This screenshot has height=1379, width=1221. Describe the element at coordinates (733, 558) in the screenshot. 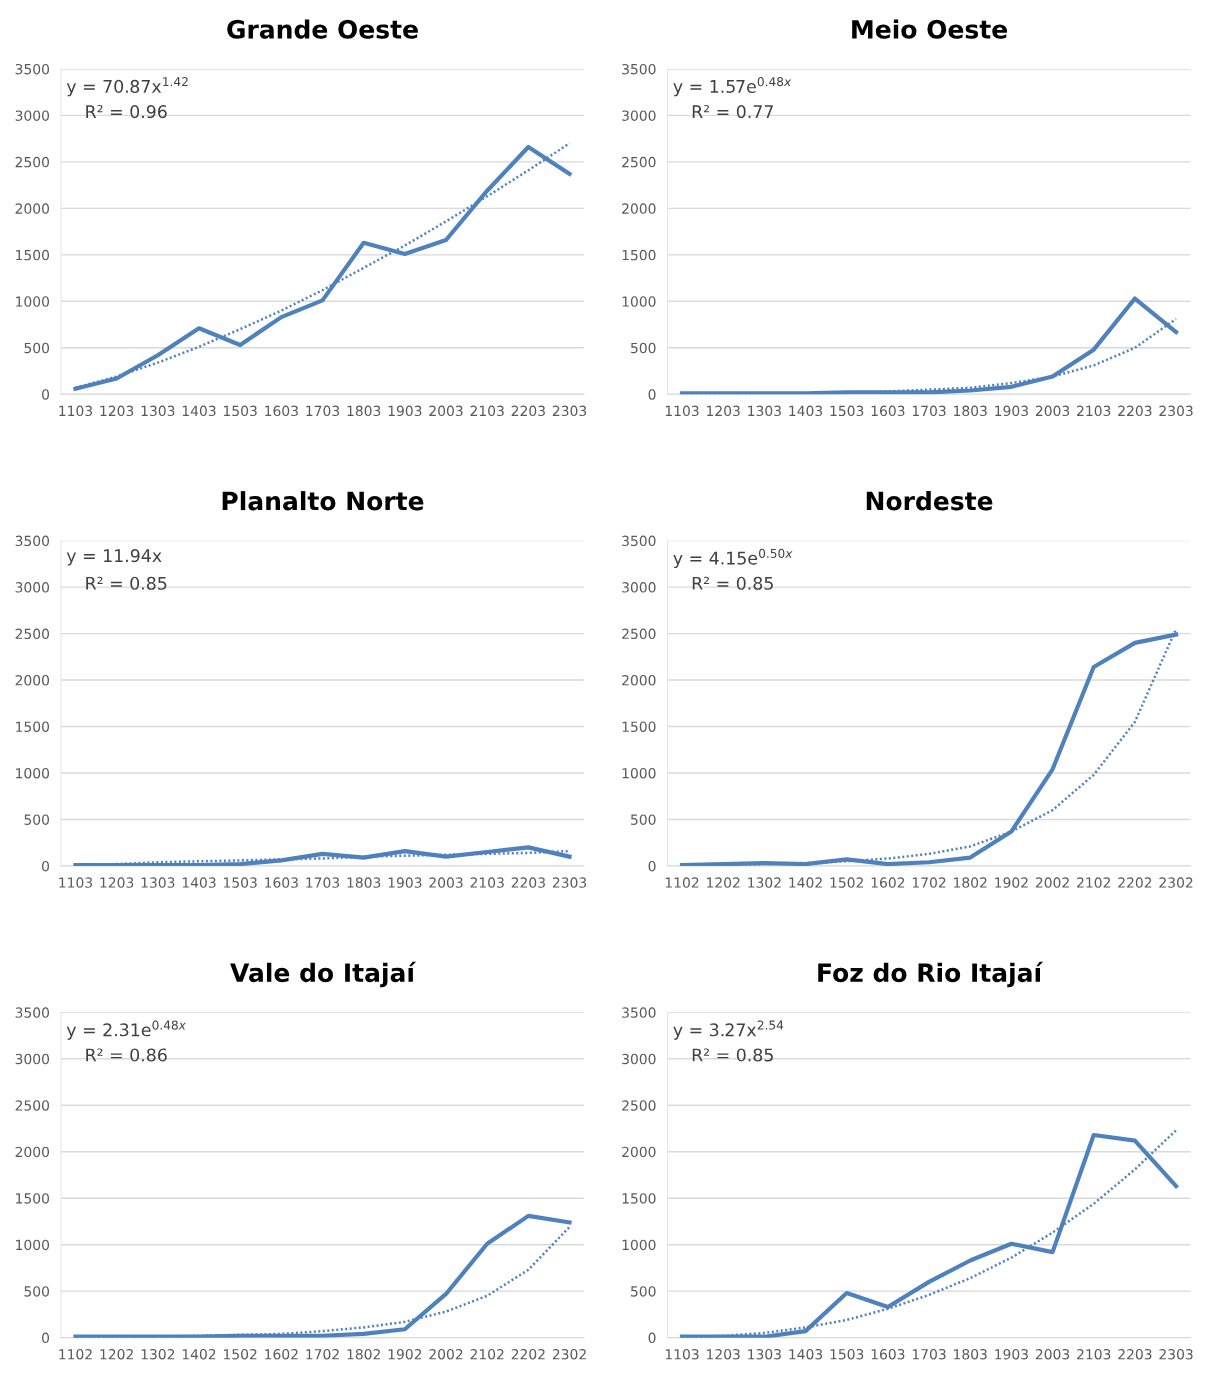

I see `annotation: y = 4.15e$^{0.50x}$` at that location.